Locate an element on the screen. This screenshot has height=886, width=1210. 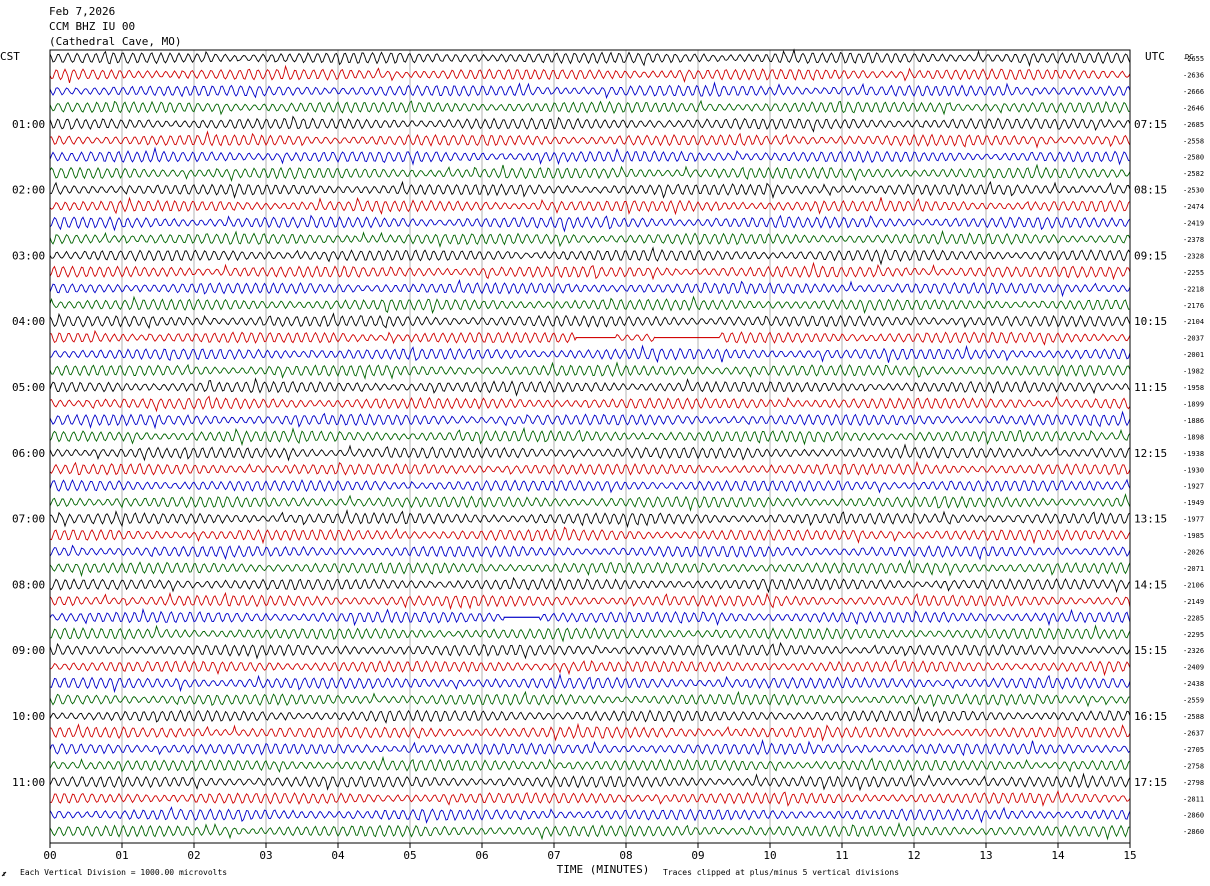
dc-offset-label: -2530 is located at coordinates (1193, 191).